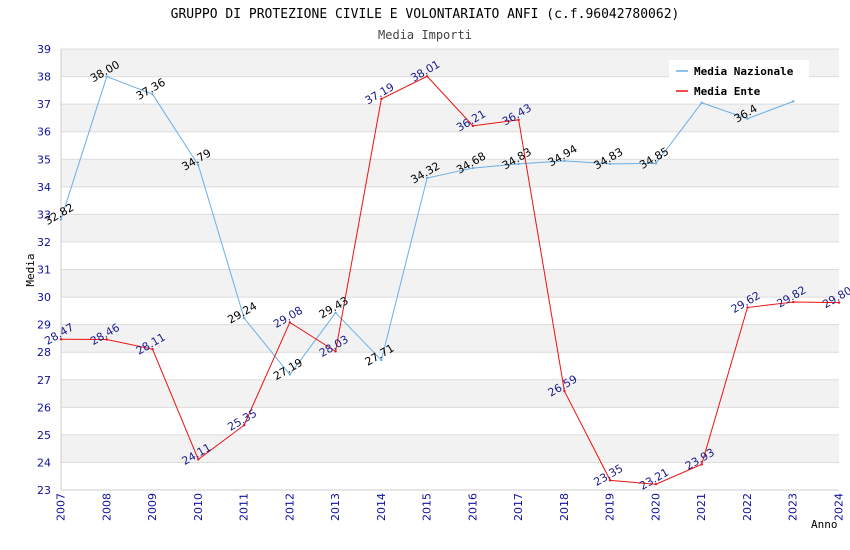  I want to click on y-tick-label: 31, so click(44, 270).